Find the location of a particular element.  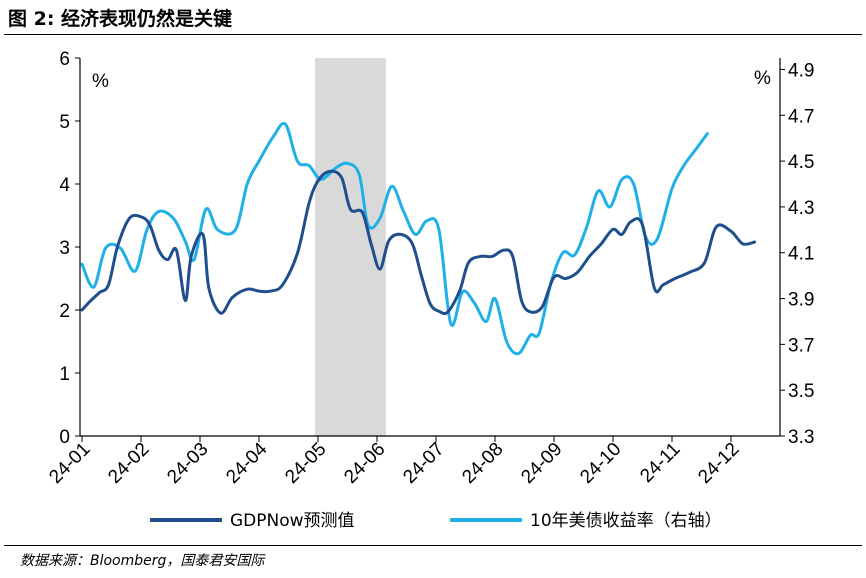

left-tick-label: 2 is located at coordinates (64, 311).